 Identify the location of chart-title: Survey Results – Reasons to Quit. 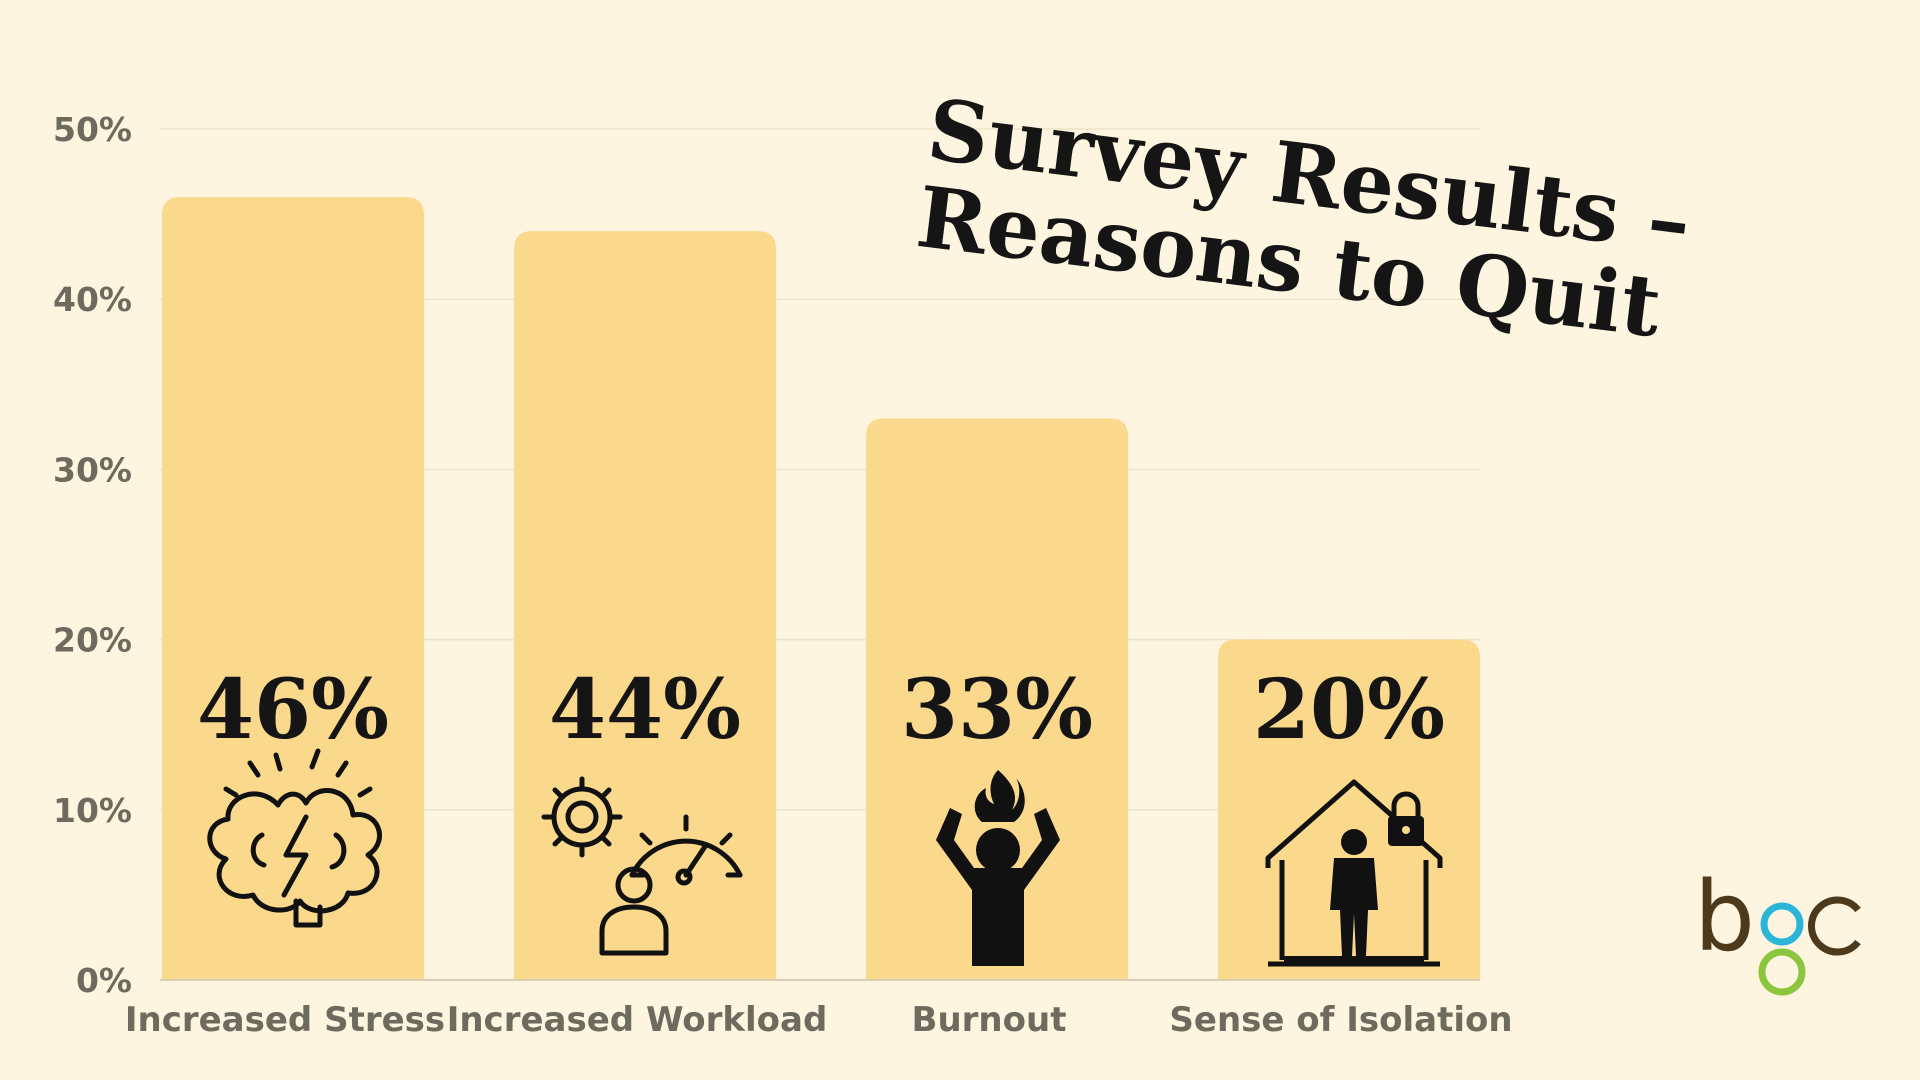
(1304, 218).